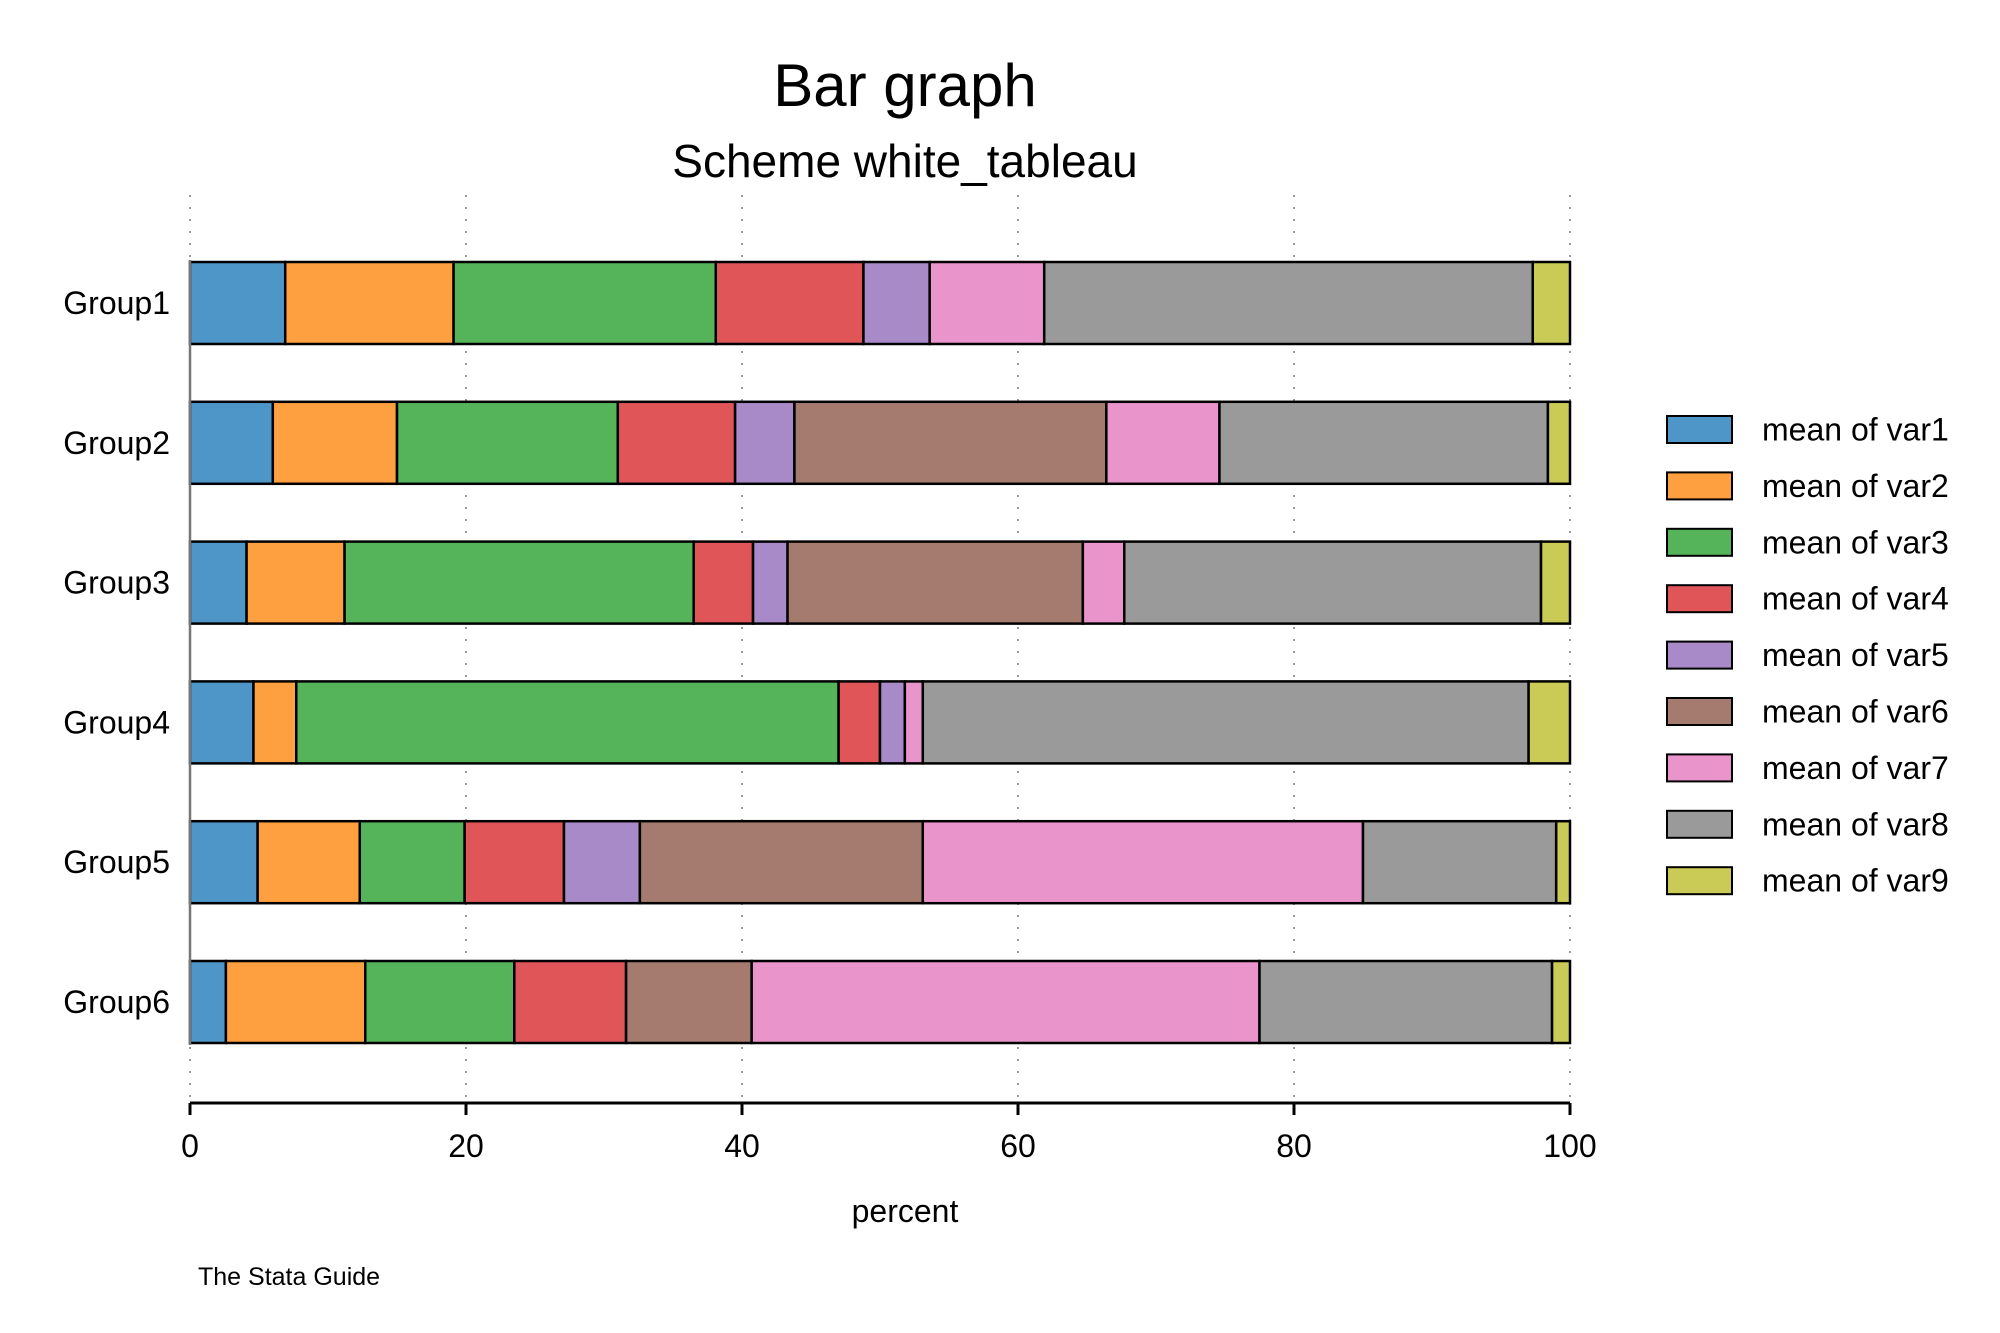 This screenshot has width=2000, height=1333. Describe the element at coordinates (466, 1146) in the screenshot. I see `x-tick-label-20: 20` at that location.